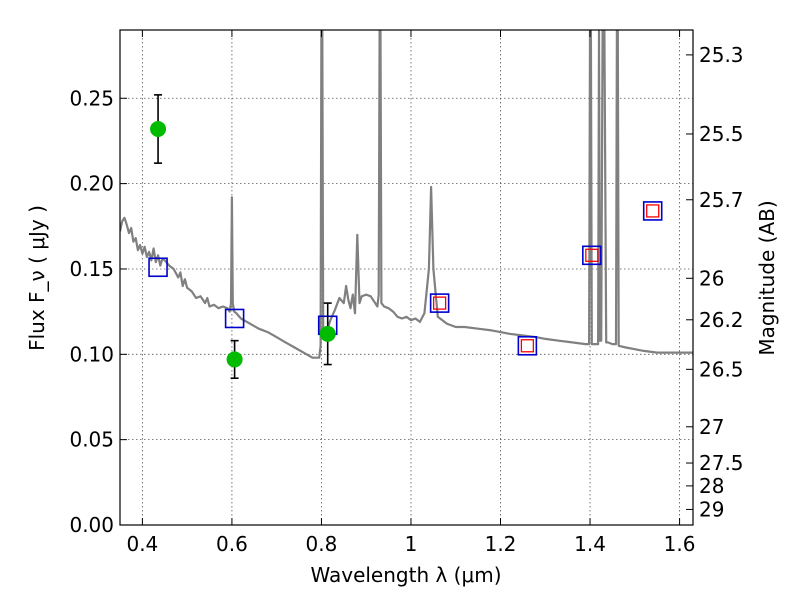 The width and height of the screenshot is (800, 600). Describe the element at coordinates (721, 320) in the screenshot. I see `magnitude-tick-label: 26.2` at that location.